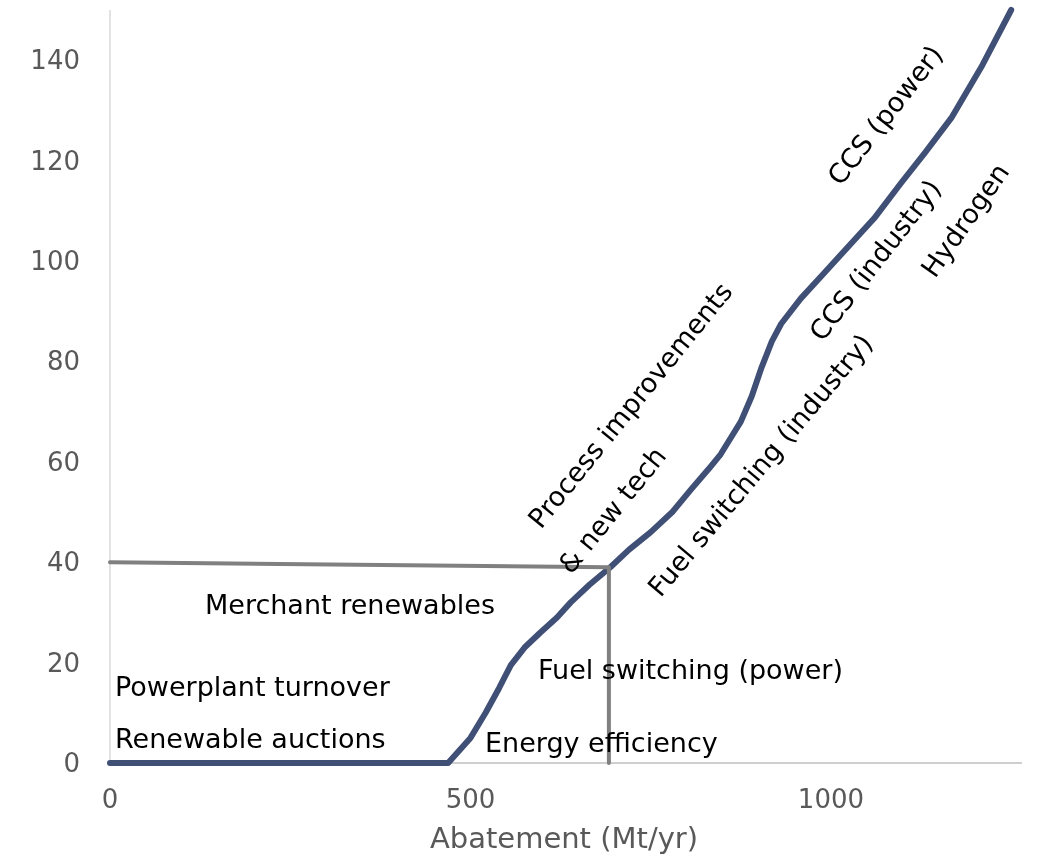 This screenshot has height=858, width=1050. Describe the element at coordinates (71, 763) in the screenshot. I see `y-tick-label: 0` at that location.